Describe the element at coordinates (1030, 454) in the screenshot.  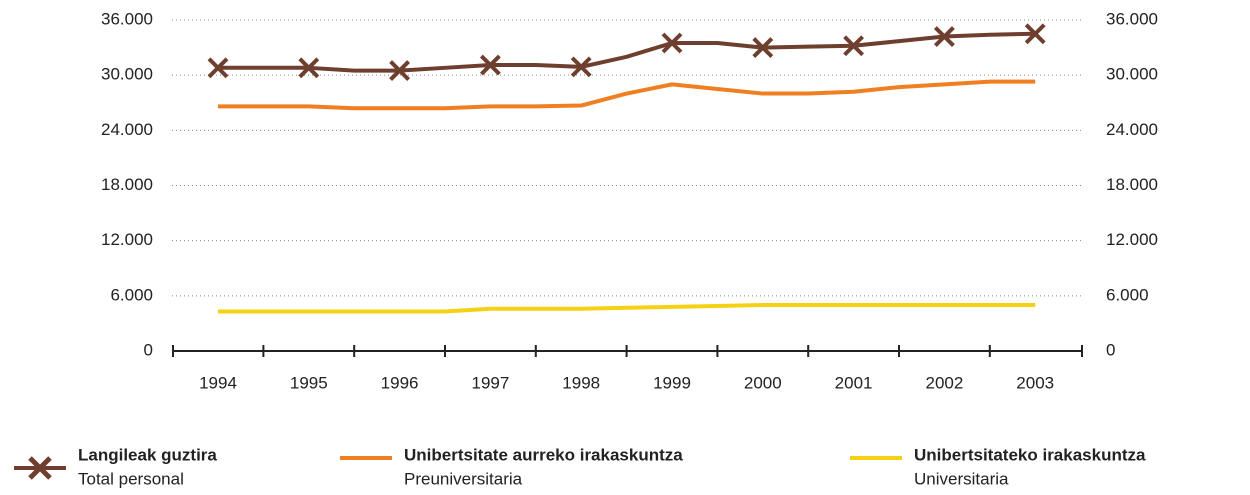
I see `legend-label: Unibertsitateko irakaskuntza` at that location.